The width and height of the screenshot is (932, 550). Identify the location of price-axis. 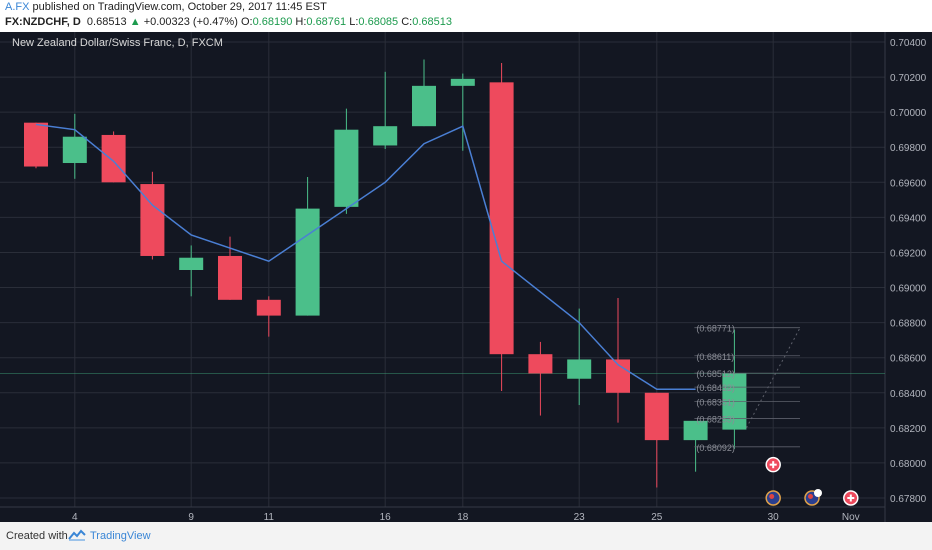
(908, 277).